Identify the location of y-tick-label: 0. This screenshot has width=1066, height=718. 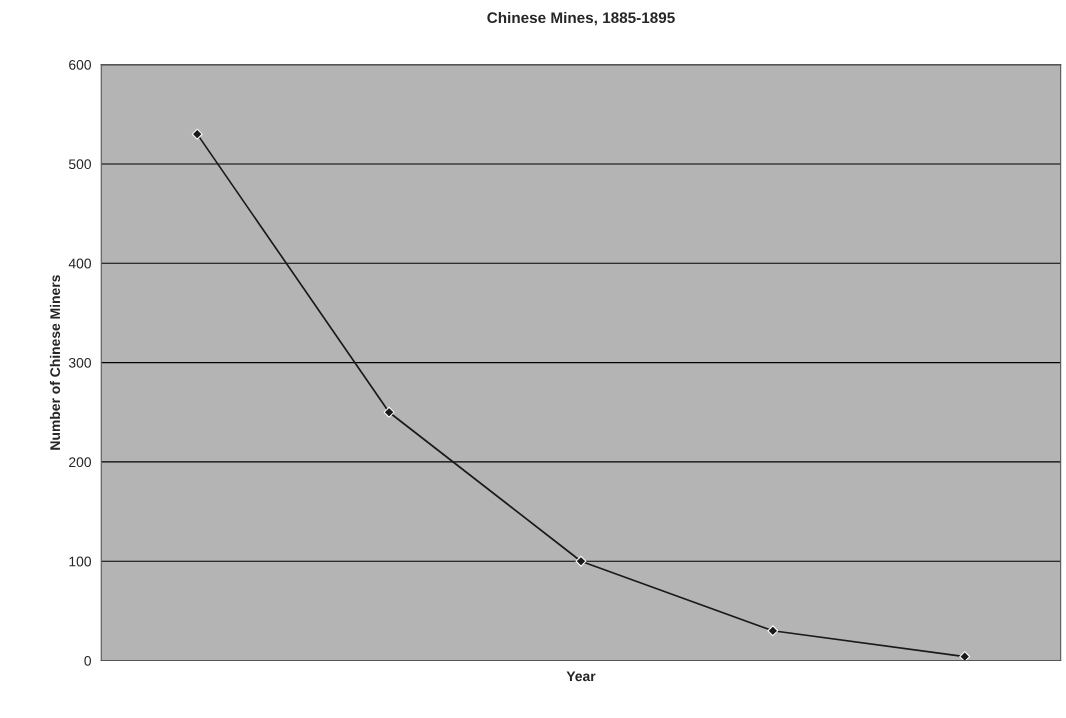
(88, 660).